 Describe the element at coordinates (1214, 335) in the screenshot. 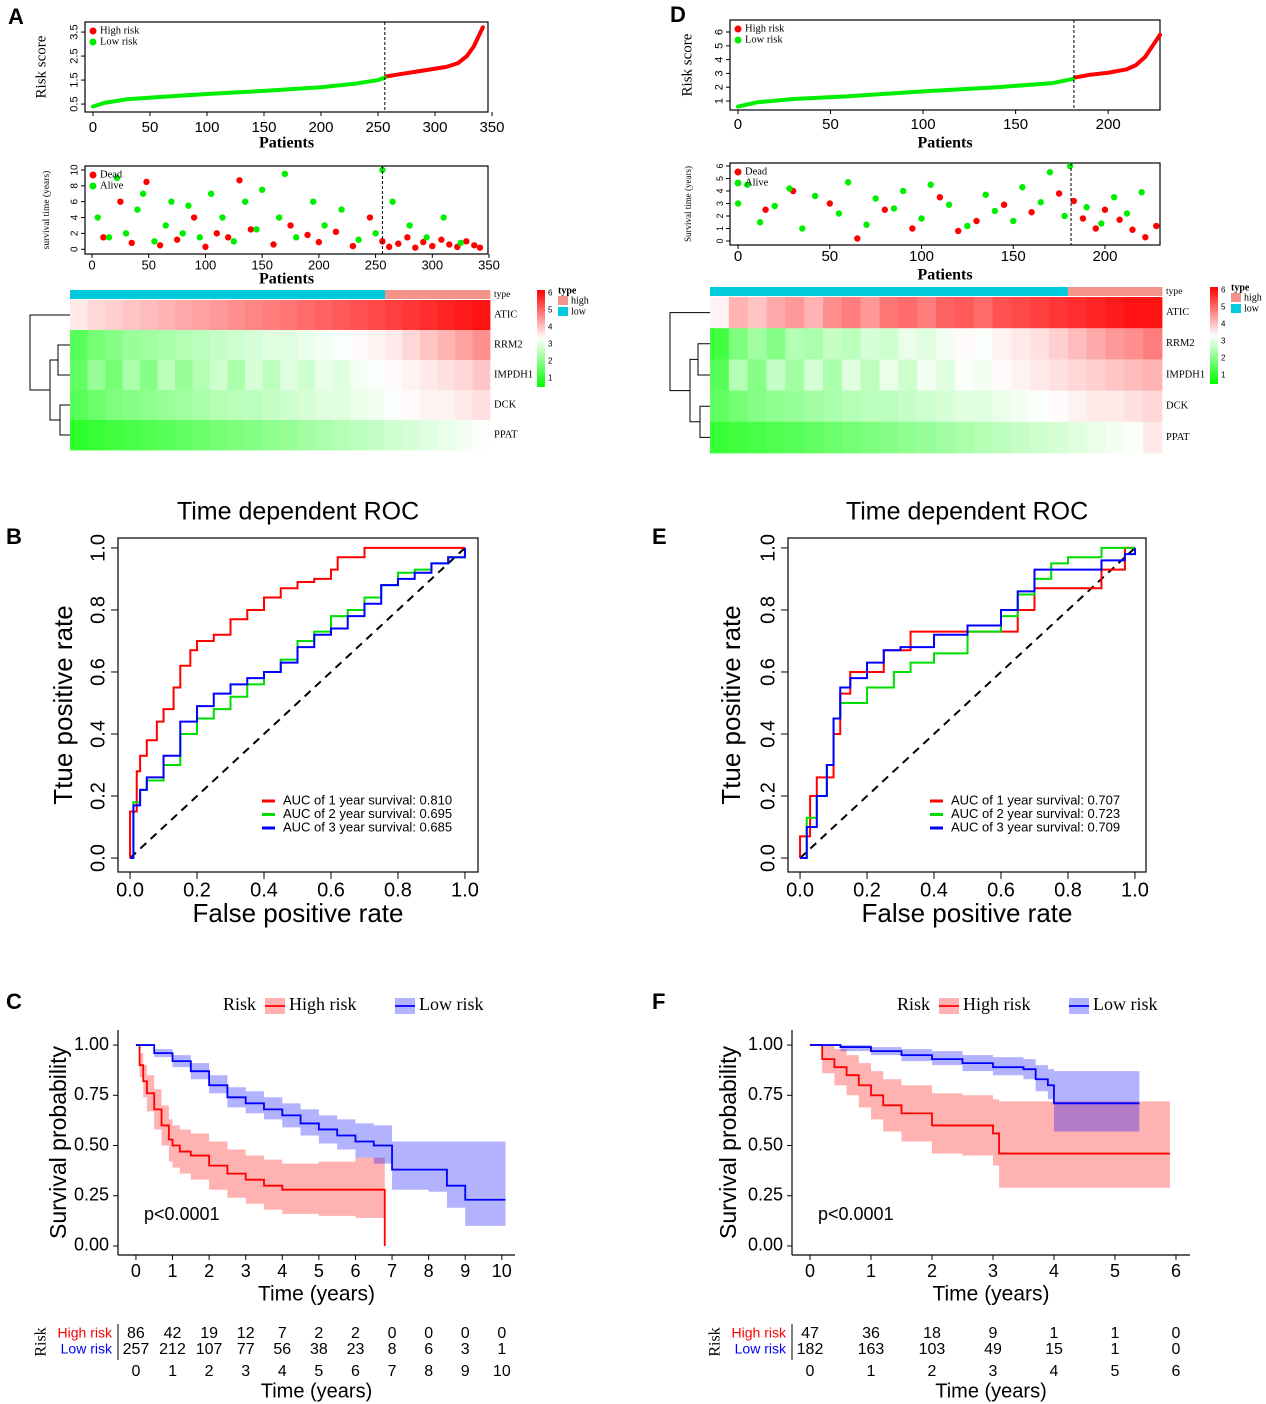

I see `colorbar` at that location.